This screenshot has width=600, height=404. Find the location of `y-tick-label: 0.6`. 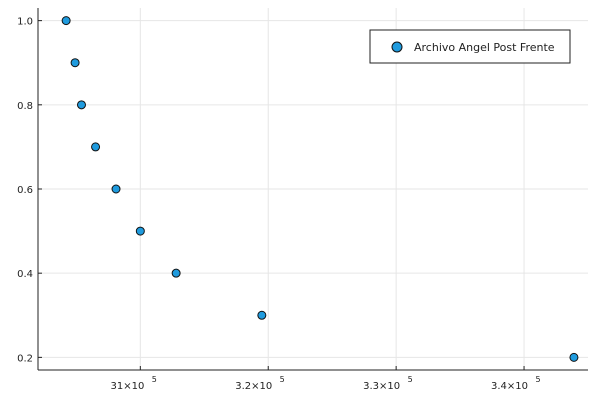

y-tick-label: 0.6 is located at coordinates (25, 190).